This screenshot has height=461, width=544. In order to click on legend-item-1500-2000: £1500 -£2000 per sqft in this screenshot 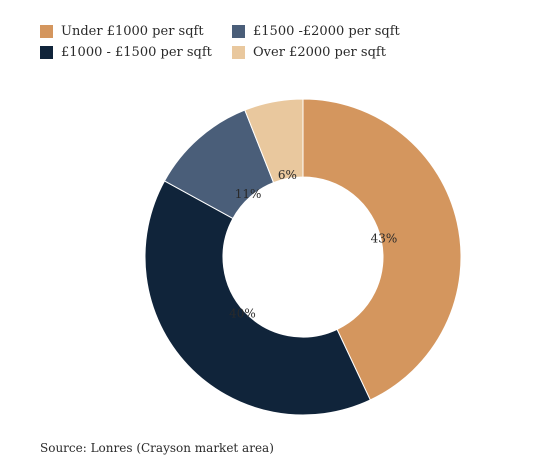, I will do `click(327, 31)`.